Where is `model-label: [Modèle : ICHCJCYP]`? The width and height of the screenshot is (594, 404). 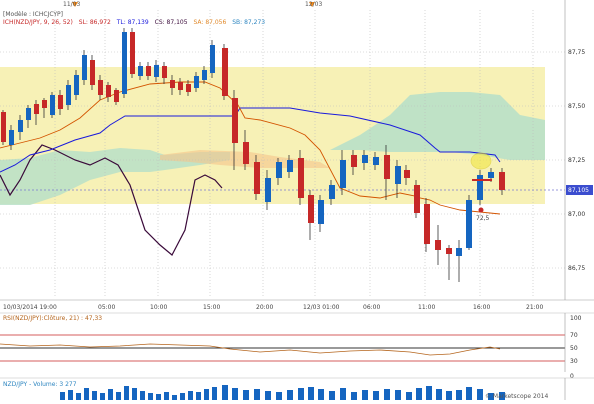 model-label: [Modèle : ICHCJCYP] is located at coordinates (33, 14).